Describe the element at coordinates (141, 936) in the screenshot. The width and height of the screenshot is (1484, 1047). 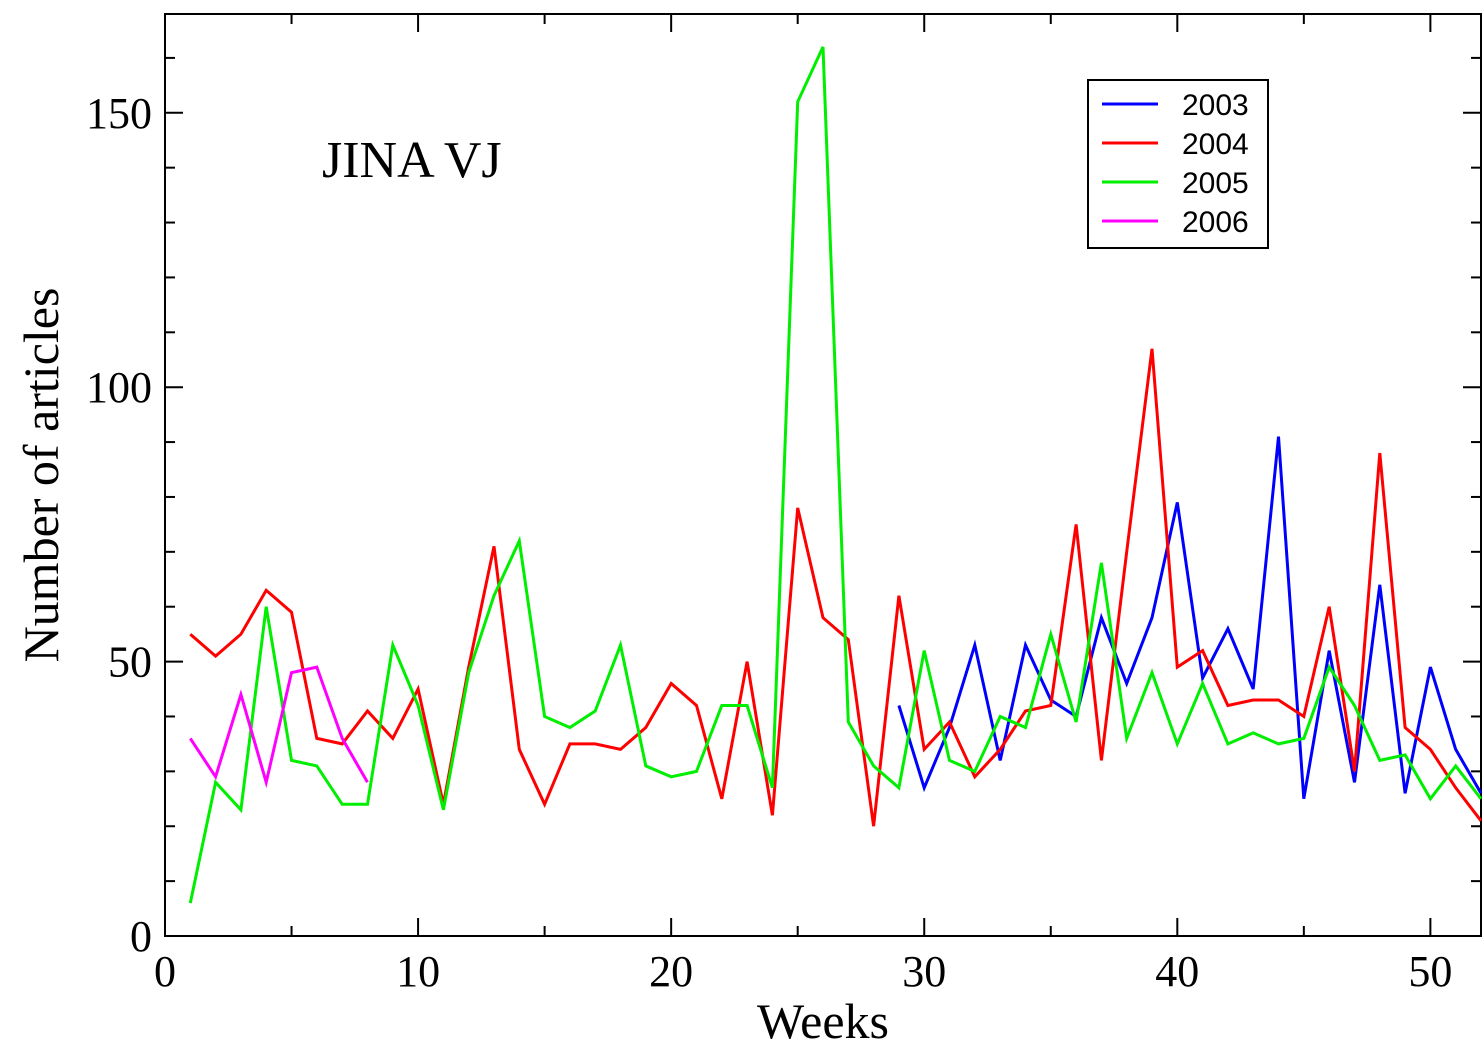
I see `y-tick-label: 0` at that location.